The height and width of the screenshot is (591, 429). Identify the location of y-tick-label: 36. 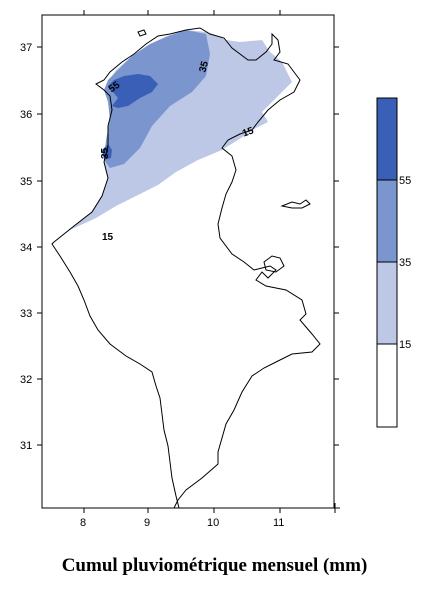
(26, 115).